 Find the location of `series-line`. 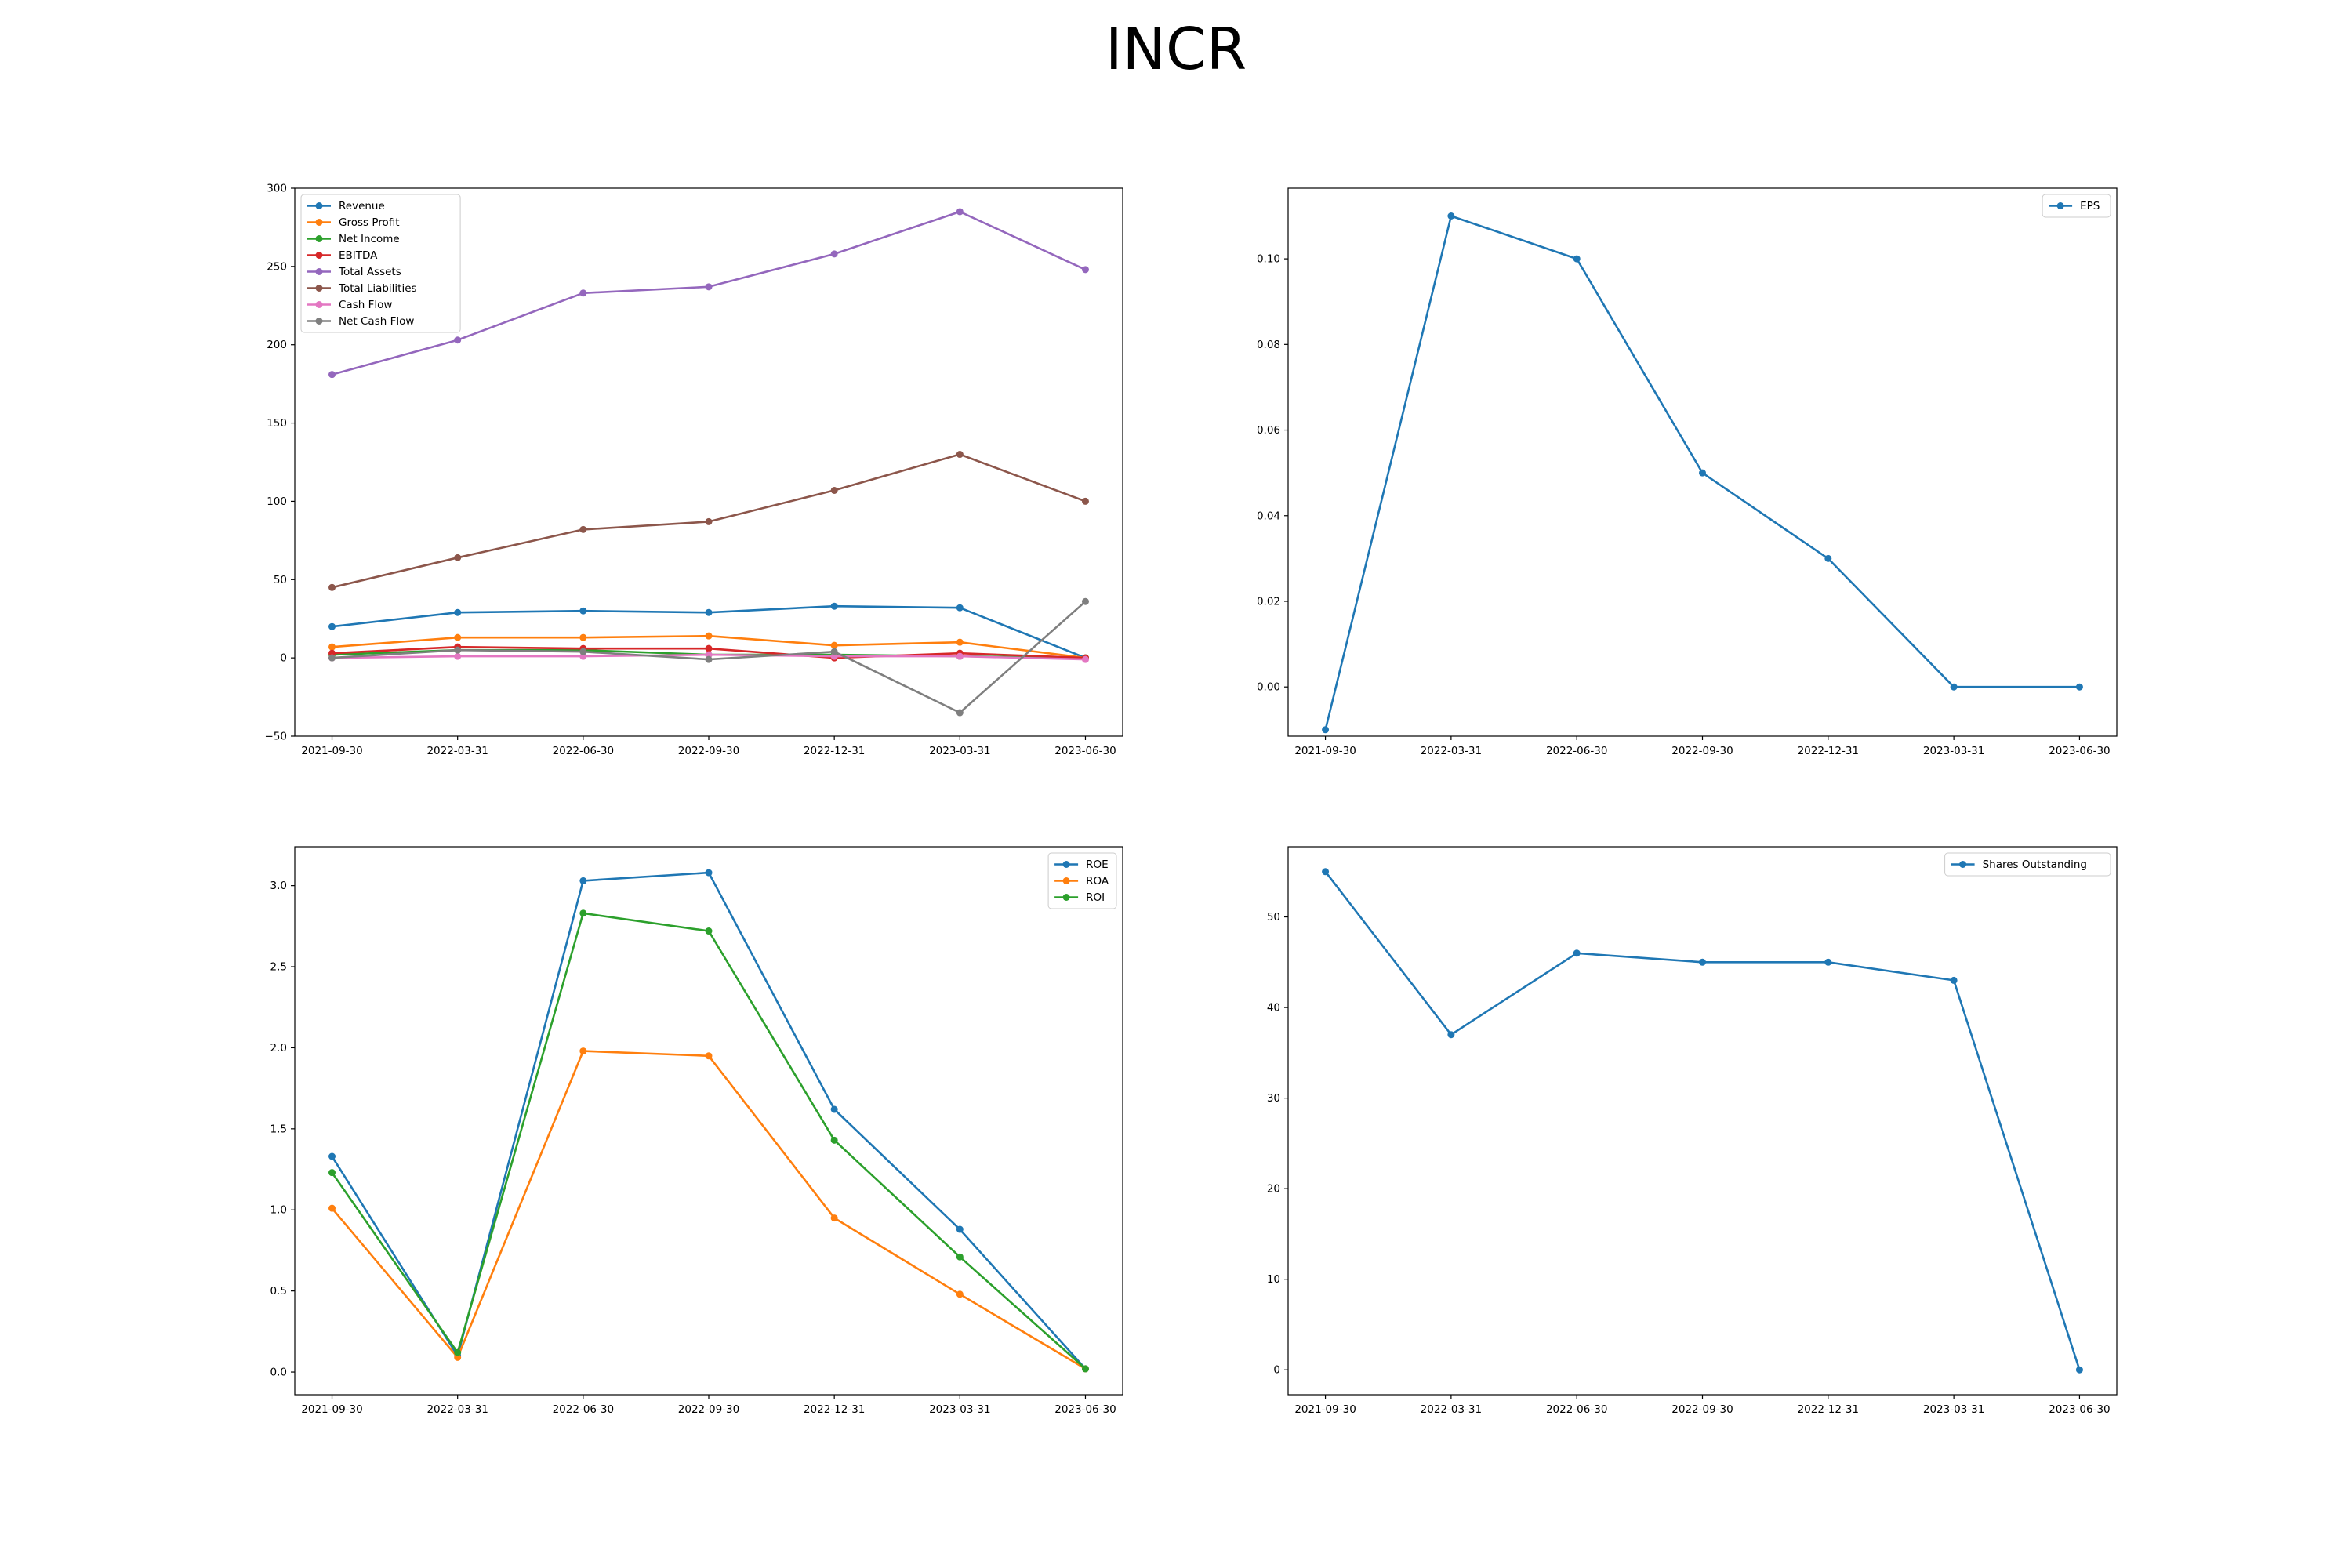

series-line is located at coordinates (709, 1141).